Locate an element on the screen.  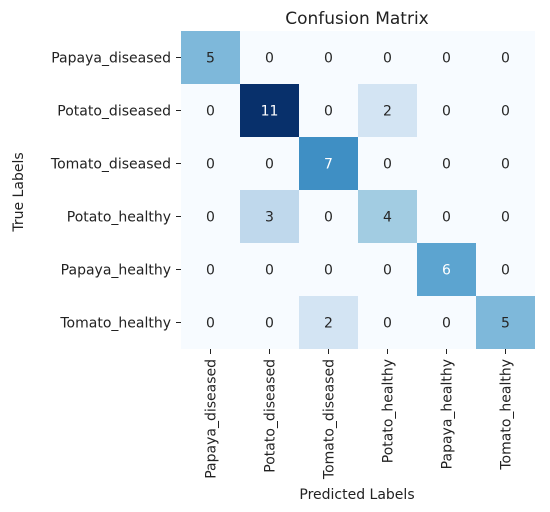
y-tick-label: Tomato_healthy is located at coordinates (115, 324).